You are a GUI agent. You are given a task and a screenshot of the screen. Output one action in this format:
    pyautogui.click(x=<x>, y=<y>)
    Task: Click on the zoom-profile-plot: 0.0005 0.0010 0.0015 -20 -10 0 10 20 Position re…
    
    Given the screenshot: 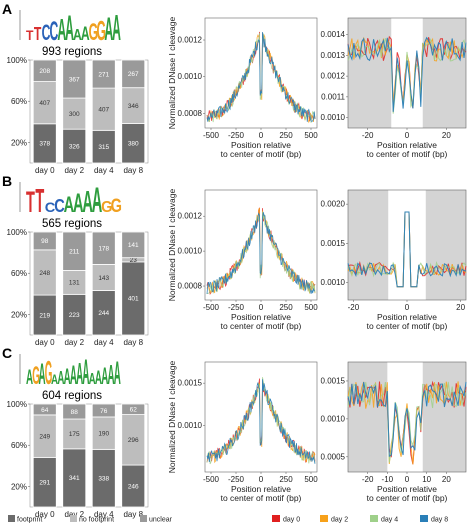 What is the action you would take?
    pyautogui.click(x=394, y=432)
    